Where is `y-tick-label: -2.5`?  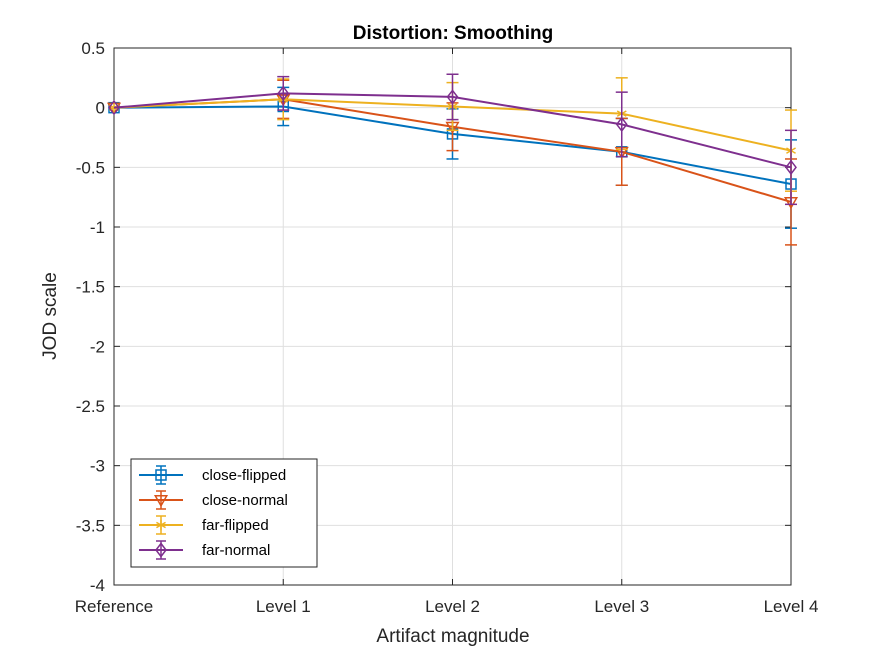 y-tick-label: -2.5 is located at coordinates (90, 406).